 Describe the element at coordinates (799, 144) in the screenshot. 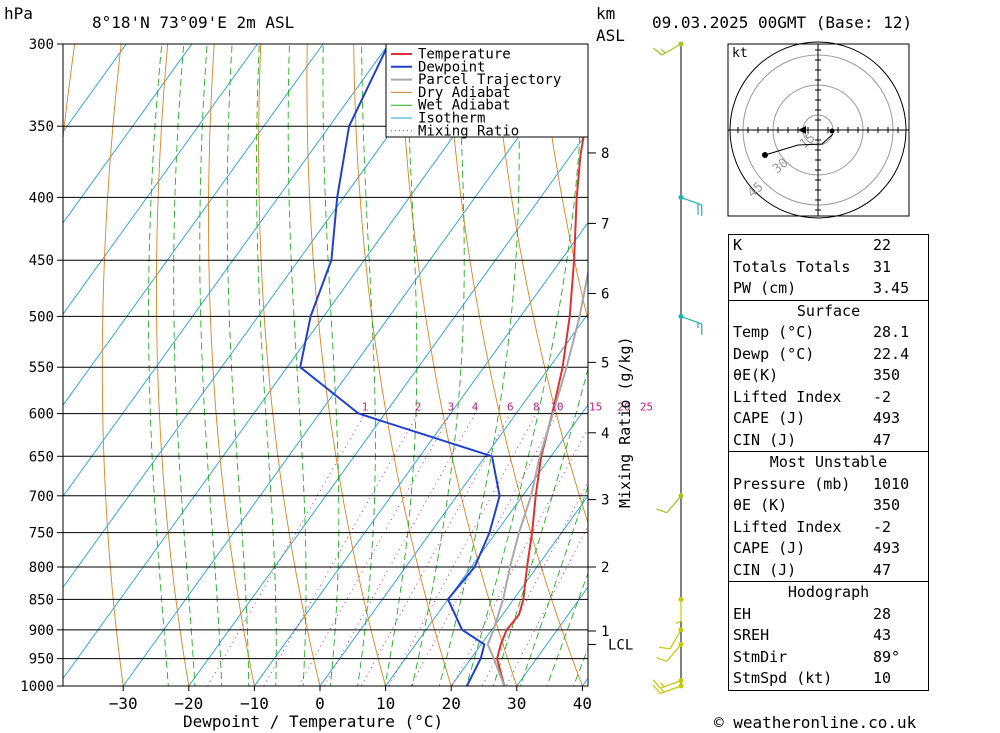

I see `hodograph-trace` at that location.